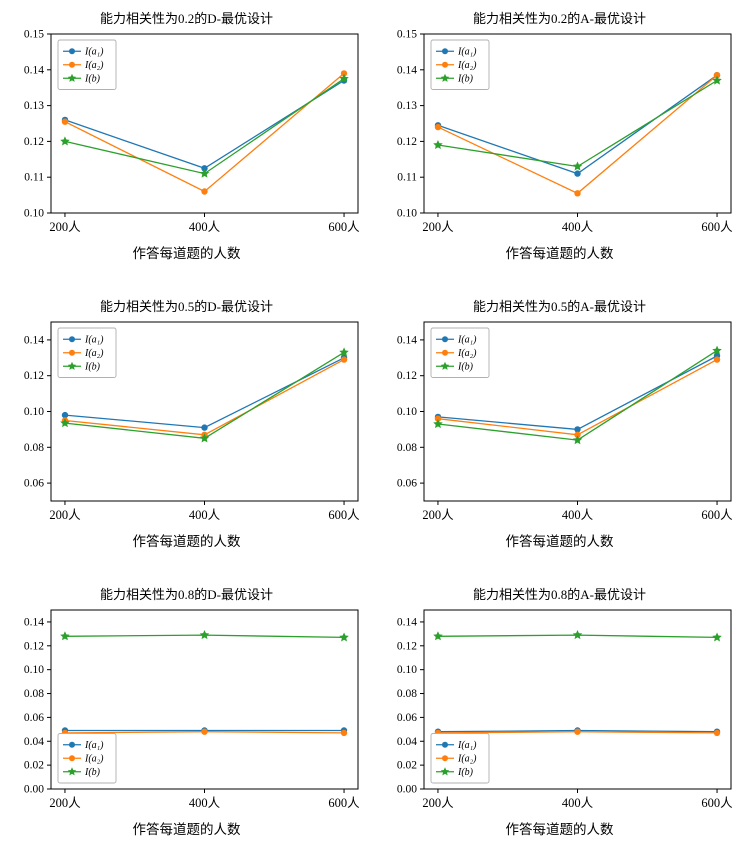 This screenshot has height=864, width=746. What do you see at coordinates (559, 18) in the screenshot?
I see `chart-title: 能力相关性为0.2的A-最优设计` at bounding box center [559, 18].